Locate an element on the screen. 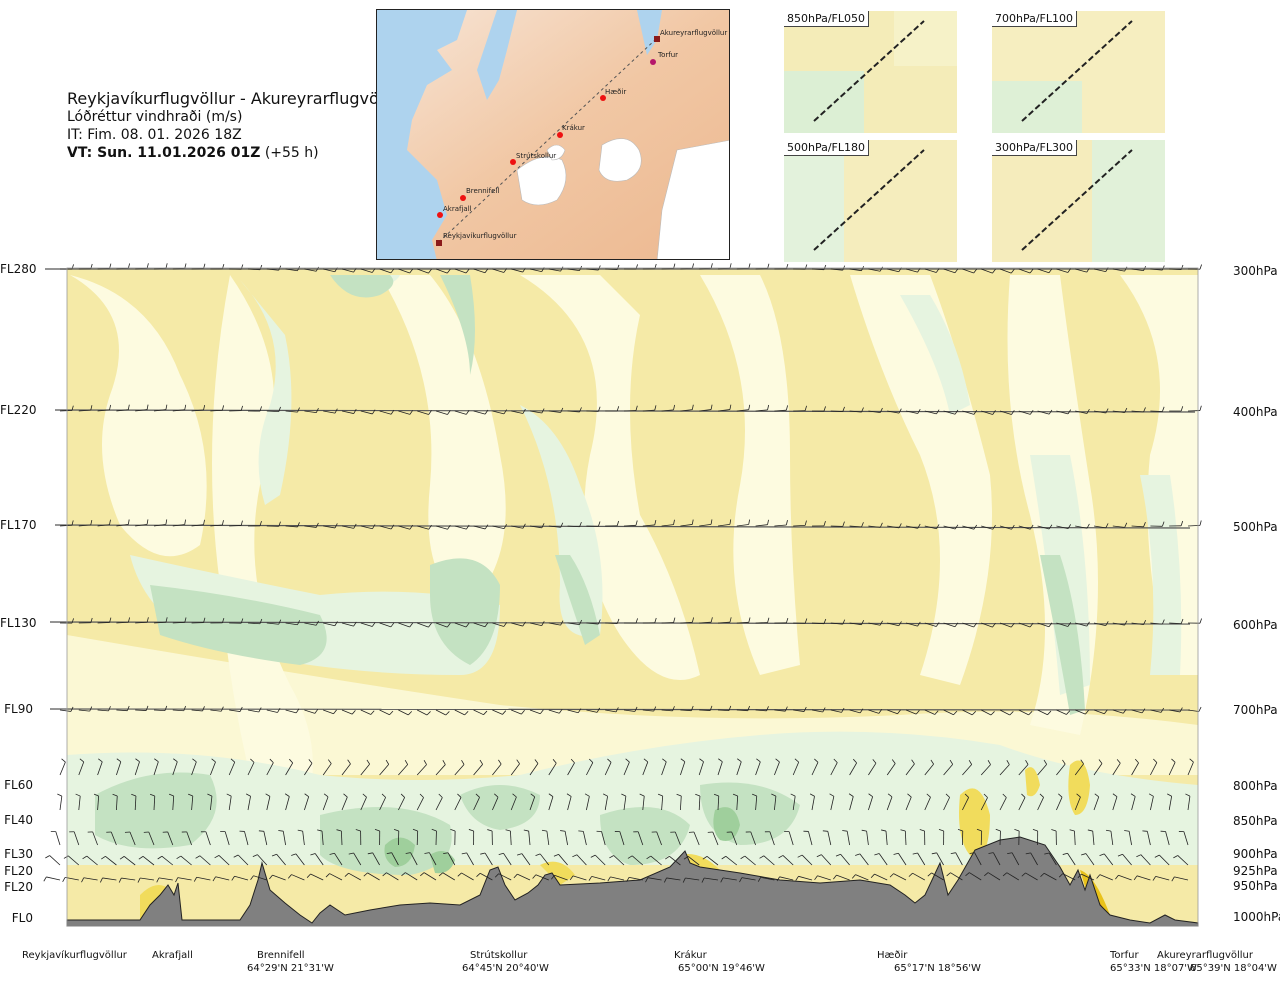  panel-label: 500hPa/FL180 is located at coordinates (827, 148).